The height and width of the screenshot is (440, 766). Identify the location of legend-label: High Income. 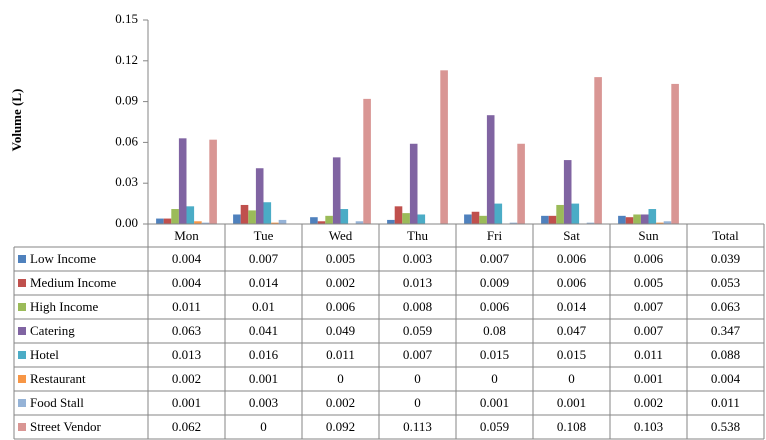
(64, 306).